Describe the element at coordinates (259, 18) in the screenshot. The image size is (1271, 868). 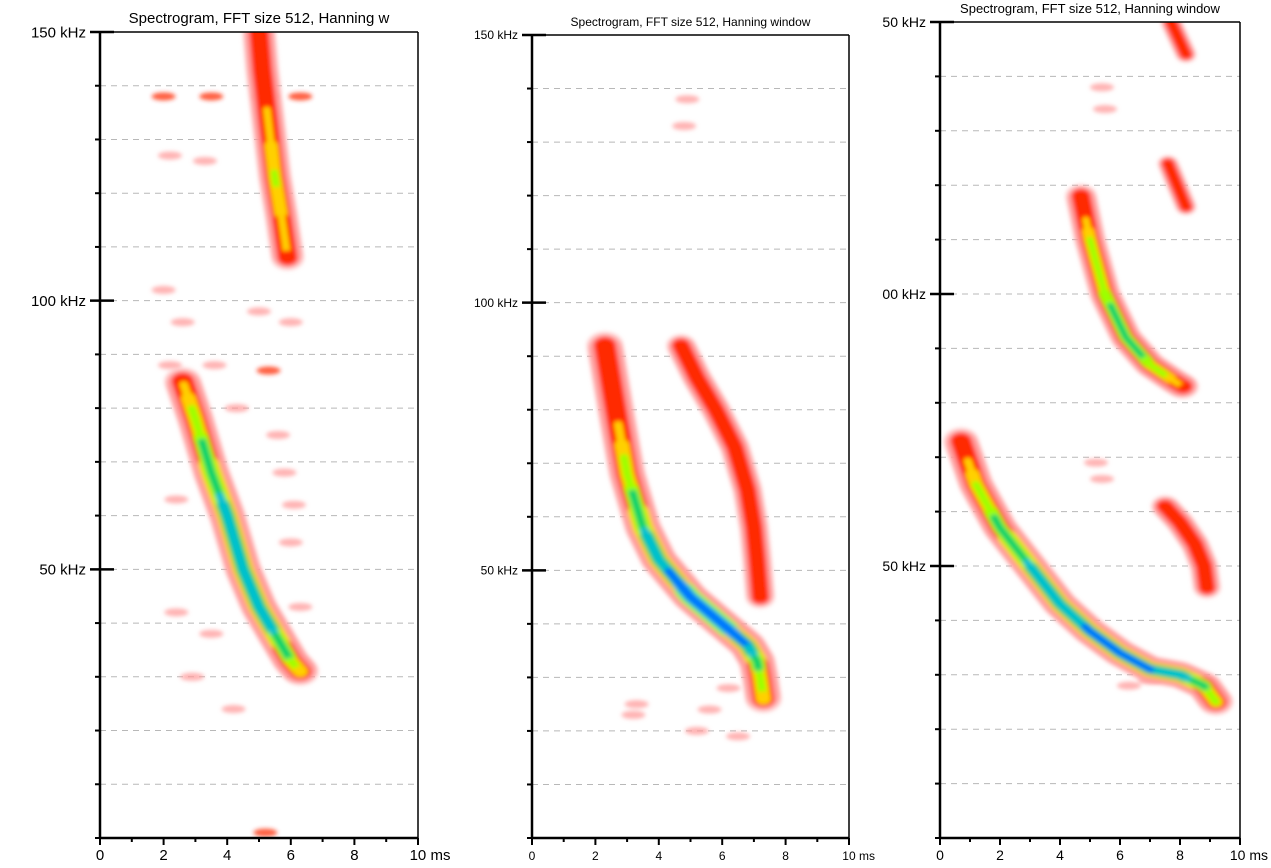
I see `chart-title: Spectrogram, FFT size 512, Hanning w` at that location.